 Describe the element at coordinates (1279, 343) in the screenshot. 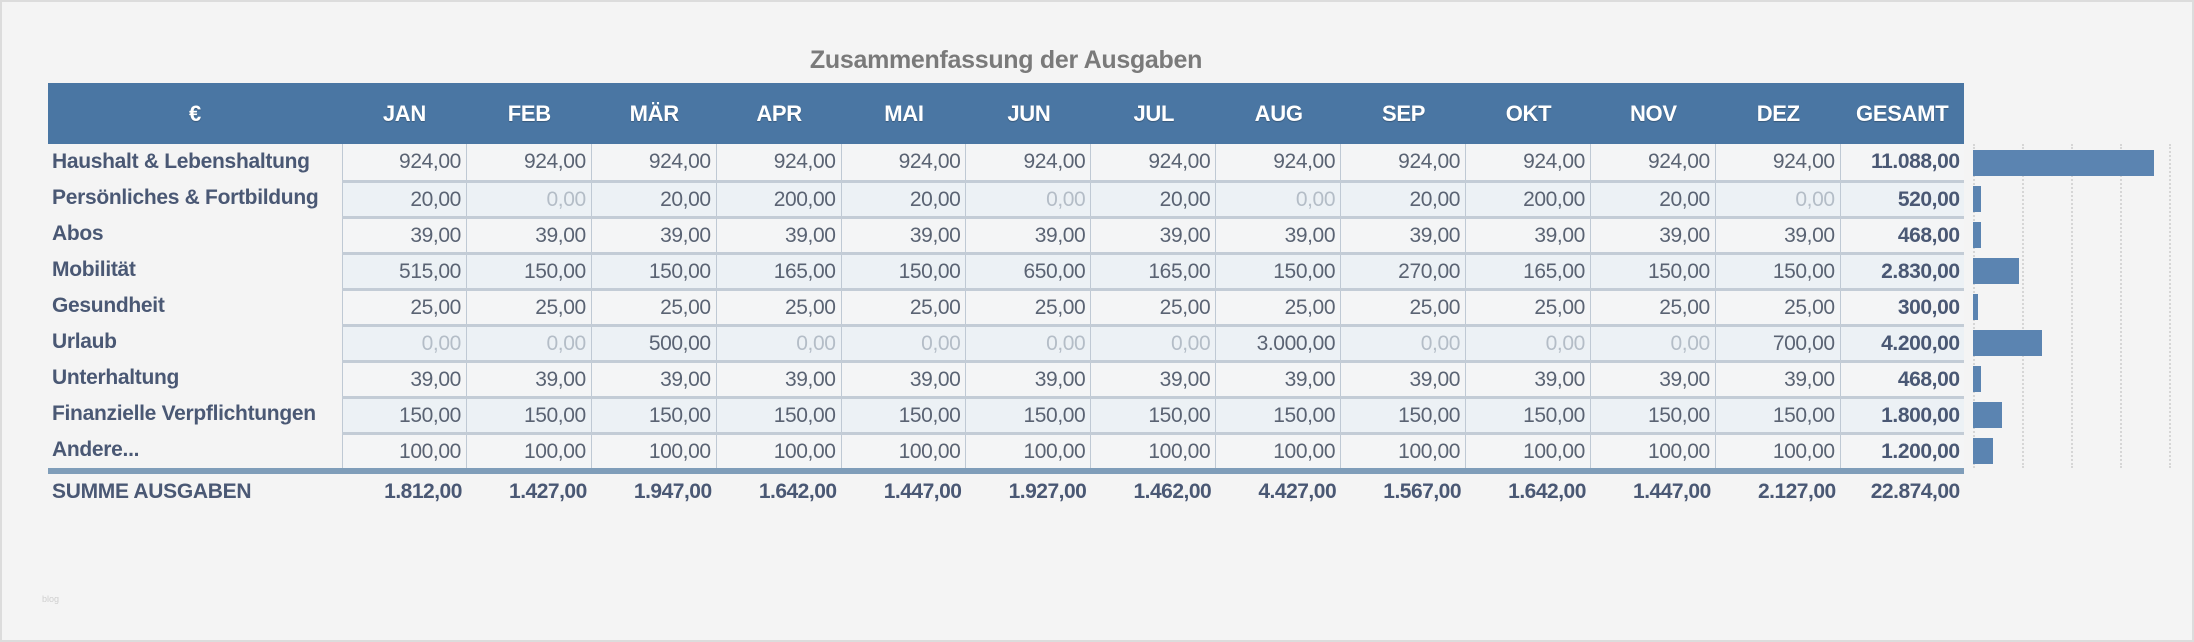

I see `month-value-cell: 3.000,00` at that location.